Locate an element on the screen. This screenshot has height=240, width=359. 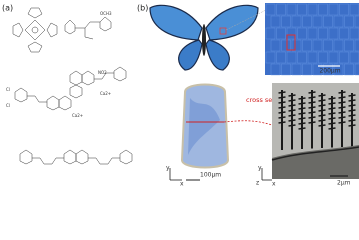
chem-label: NO2 is located at coordinates (102, 72).